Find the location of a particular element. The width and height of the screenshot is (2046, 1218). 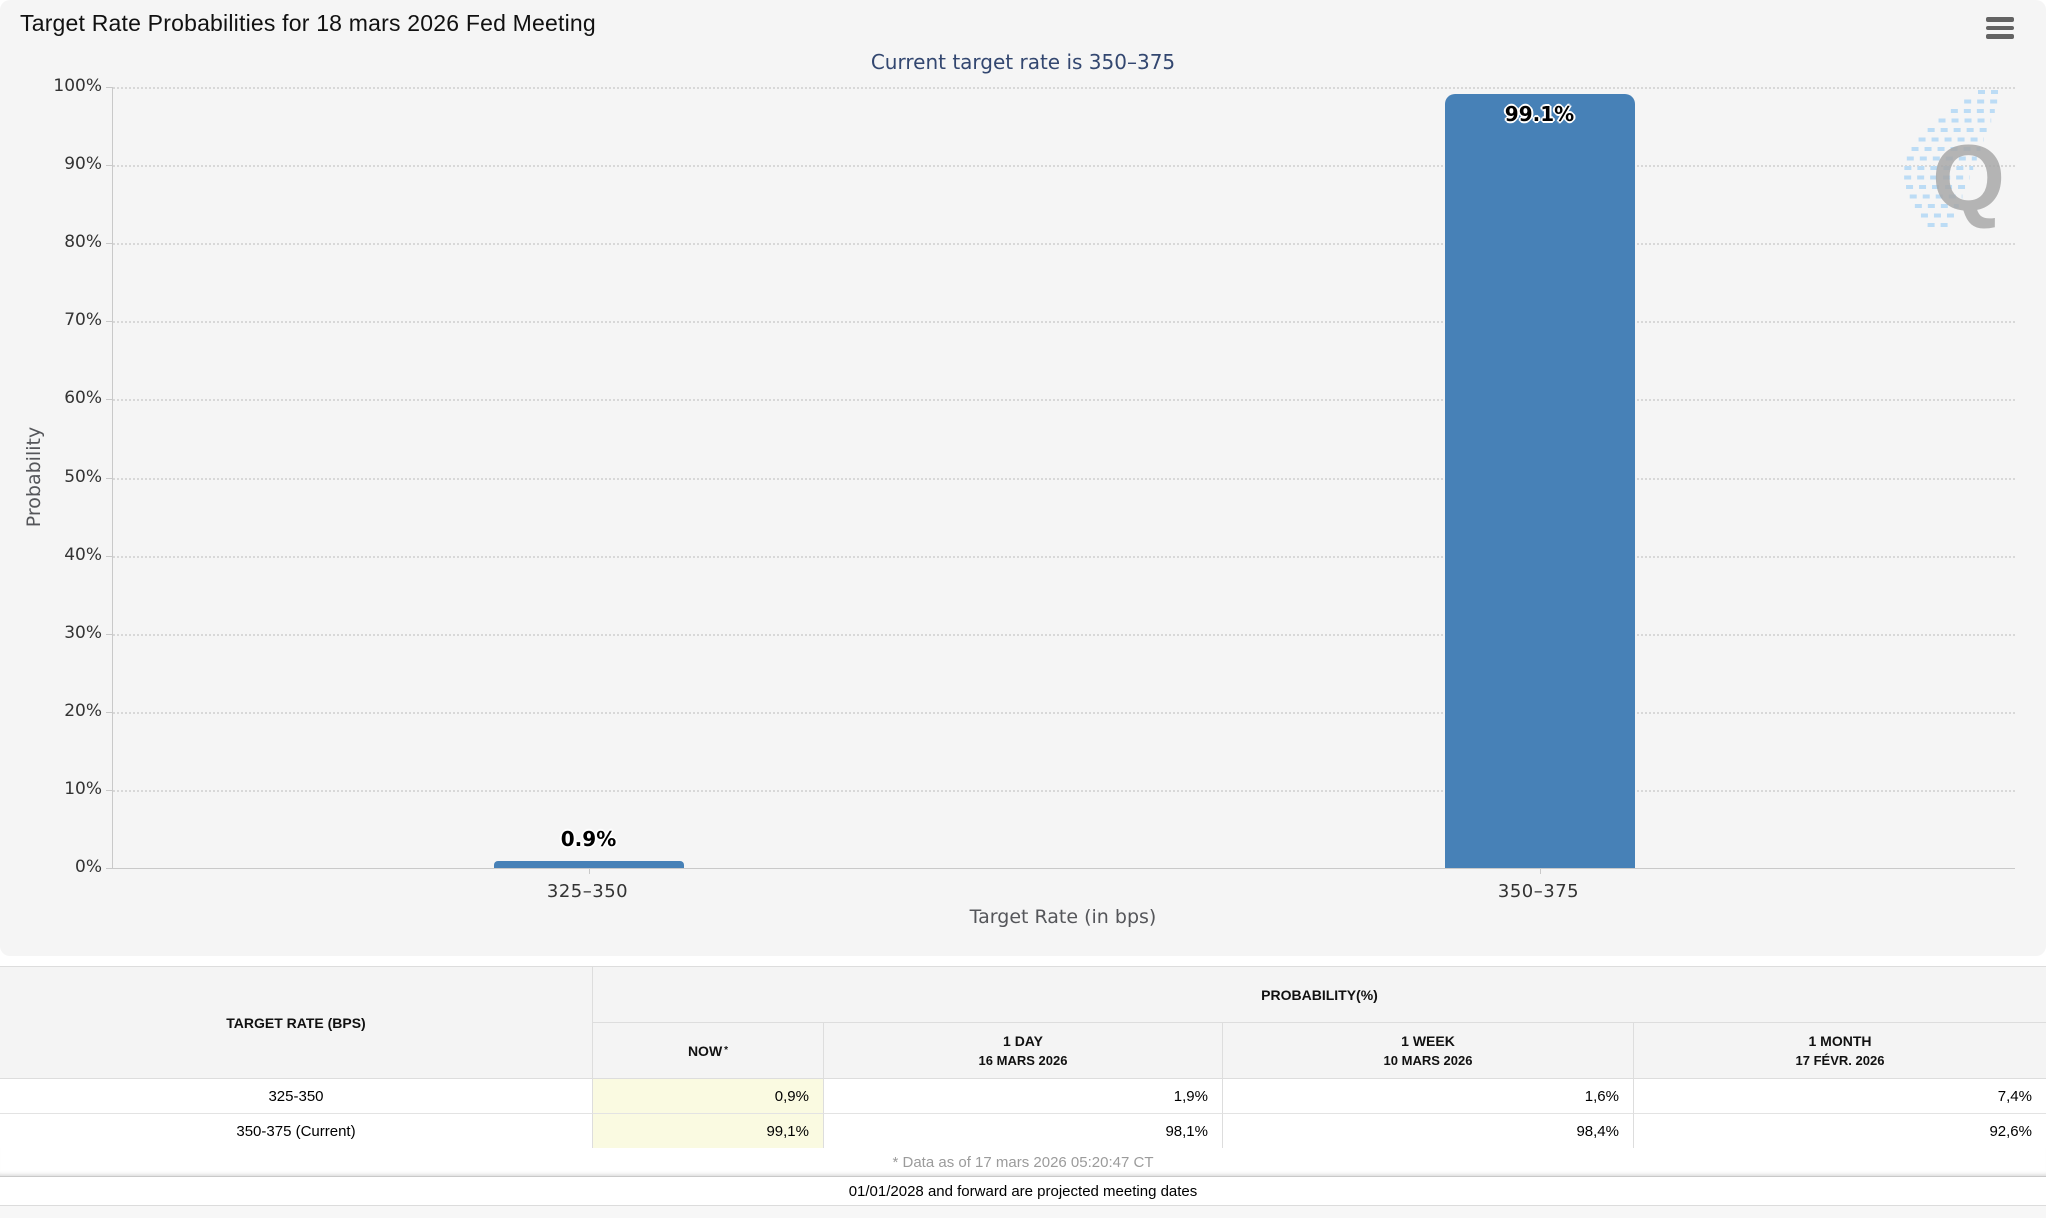

col-header-target-rate: TARGET RATE (BPS) is located at coordinates (296, 1023).